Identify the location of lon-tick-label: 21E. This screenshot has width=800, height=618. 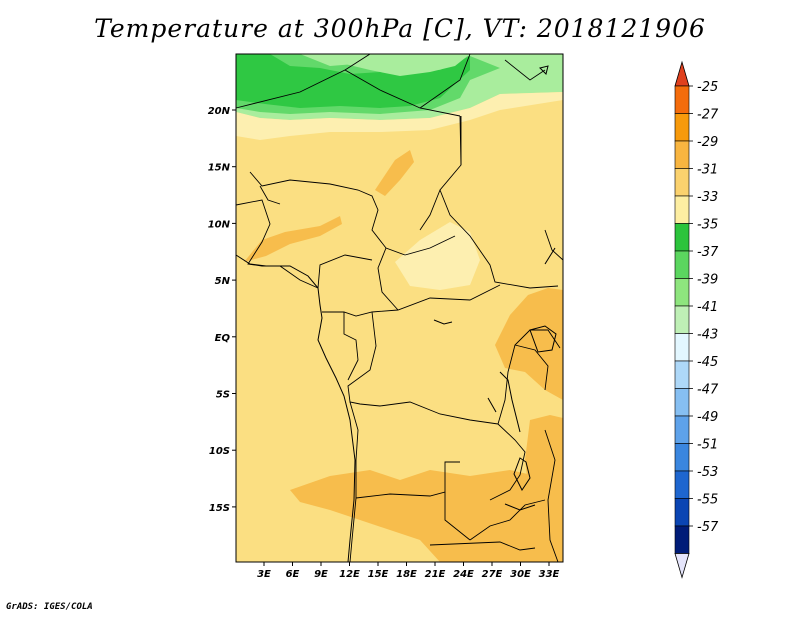
(435, 574).